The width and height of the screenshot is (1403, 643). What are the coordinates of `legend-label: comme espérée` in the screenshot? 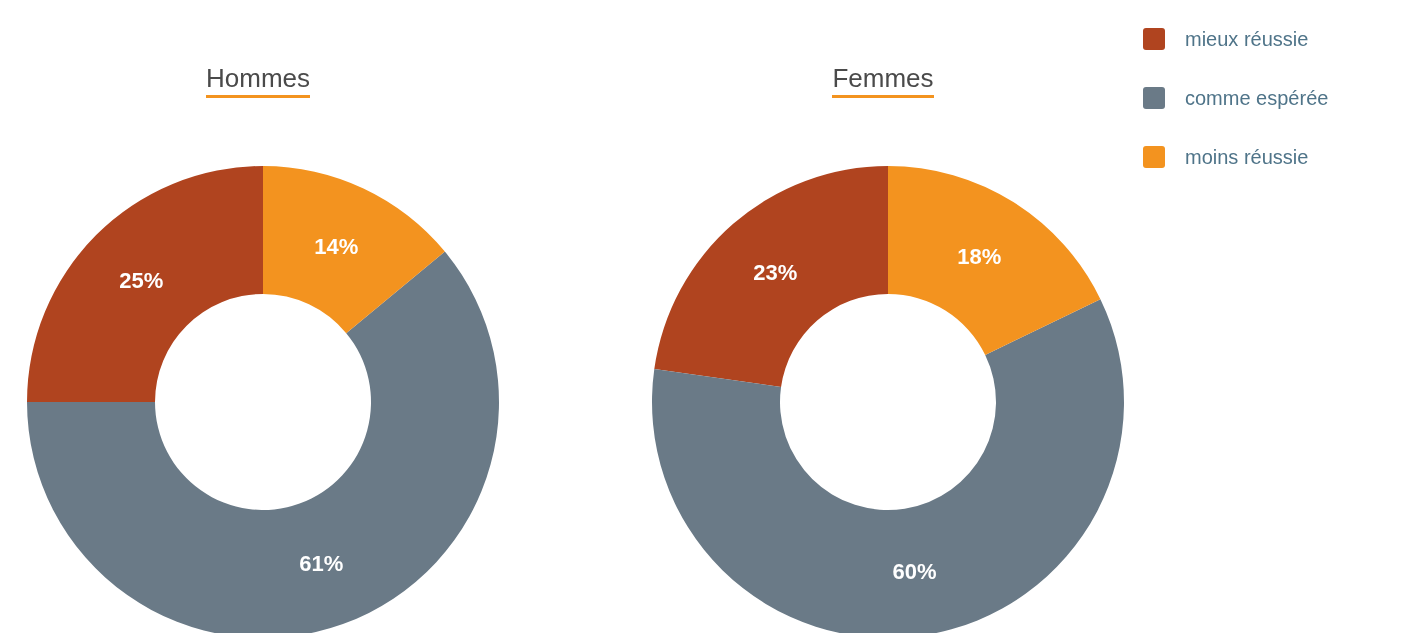 It's located at (1257, 98).